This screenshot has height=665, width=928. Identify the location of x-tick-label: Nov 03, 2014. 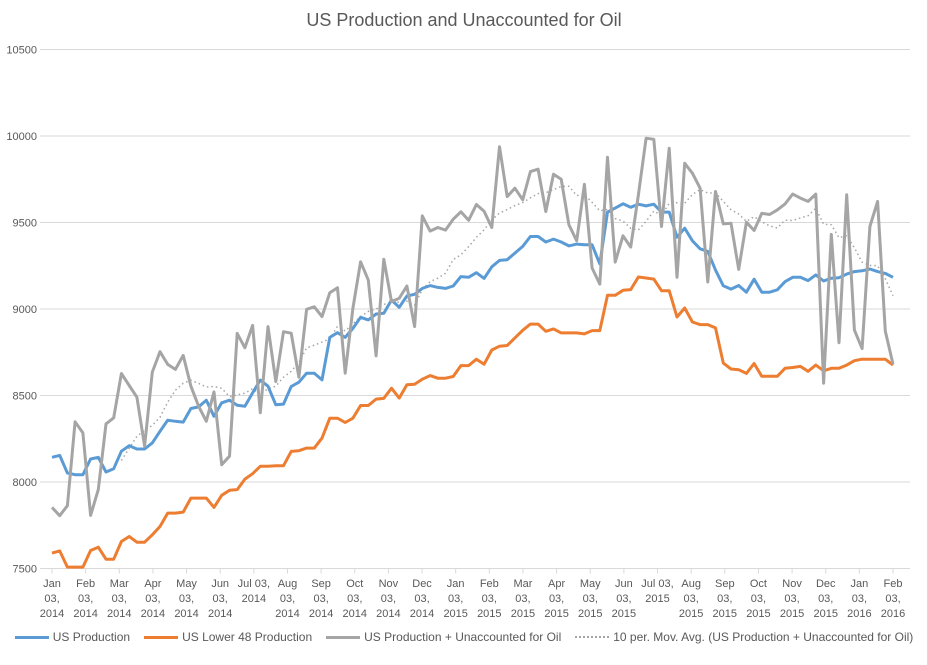
(388, 599).